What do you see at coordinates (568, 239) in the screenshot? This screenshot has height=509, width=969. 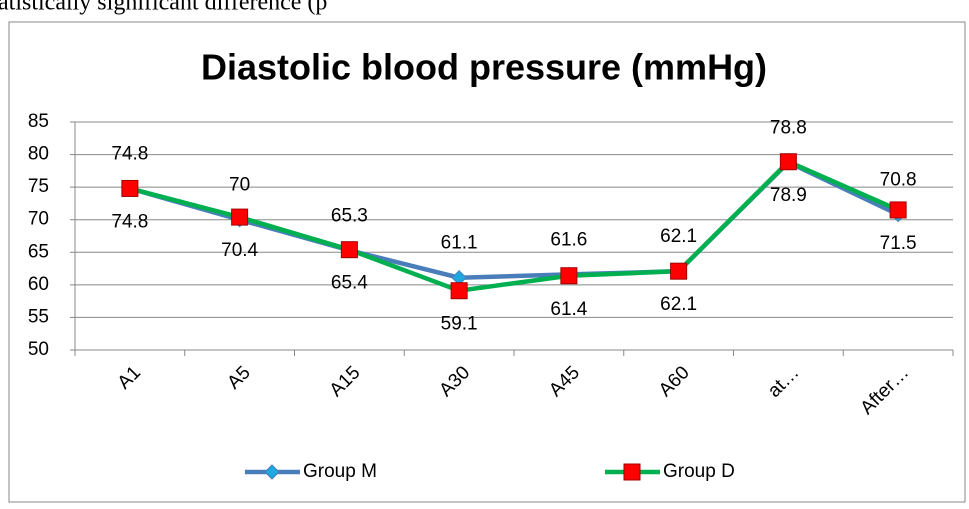 I see `data-label: 61.6` at bounding box center [568, 239].